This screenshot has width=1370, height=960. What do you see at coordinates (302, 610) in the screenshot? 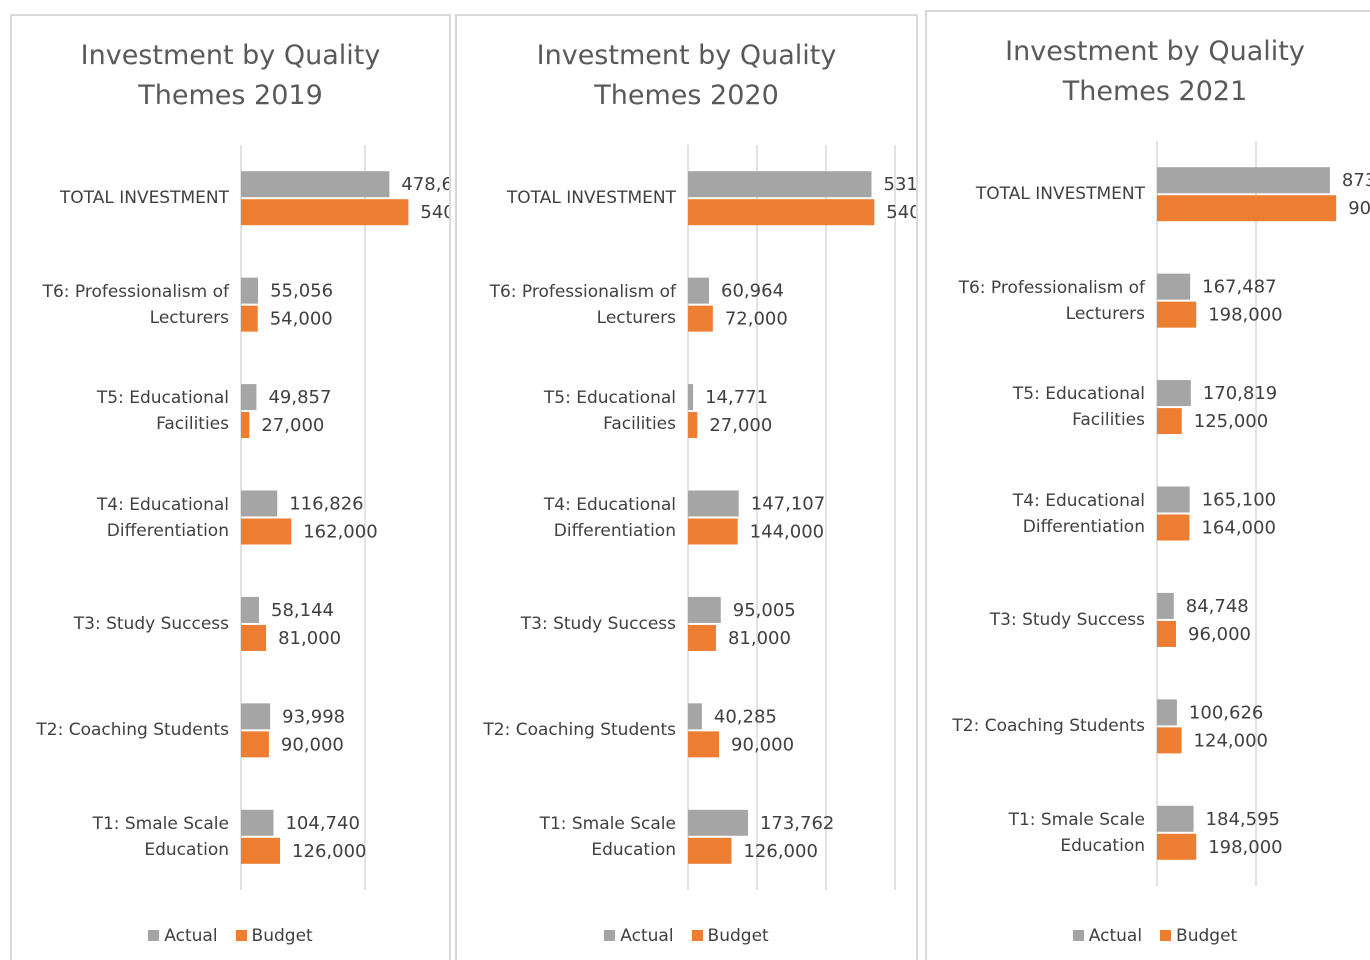
I see `data-label: 58,144` at bounding box center [302, 610].